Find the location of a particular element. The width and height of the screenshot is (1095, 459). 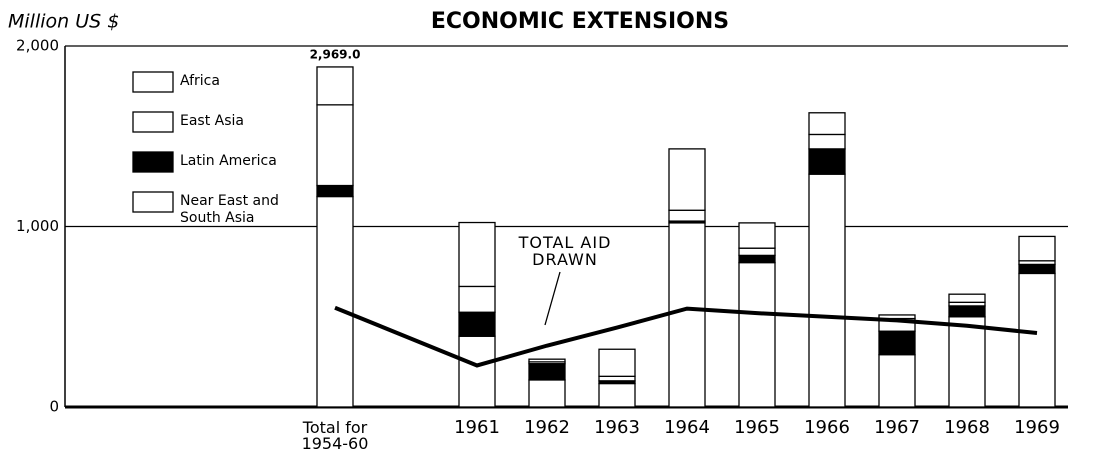

x-tick-label: 1963 is located at coordinates (617, 427).